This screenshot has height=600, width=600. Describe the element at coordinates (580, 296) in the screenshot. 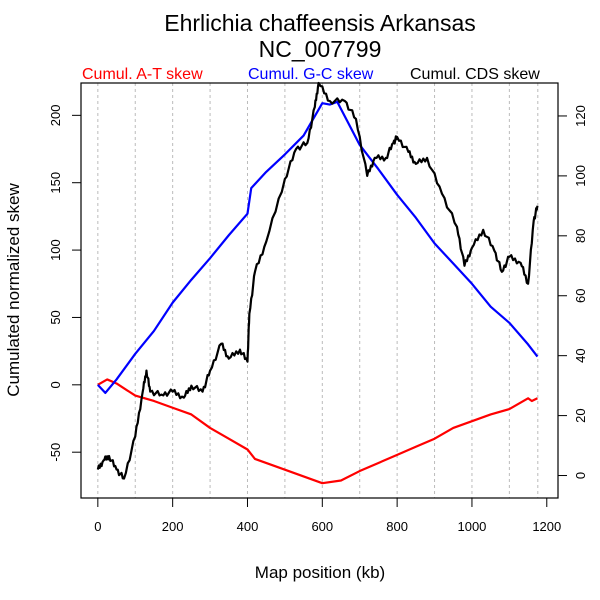

I see `y2-tick-label: 60` at that location.